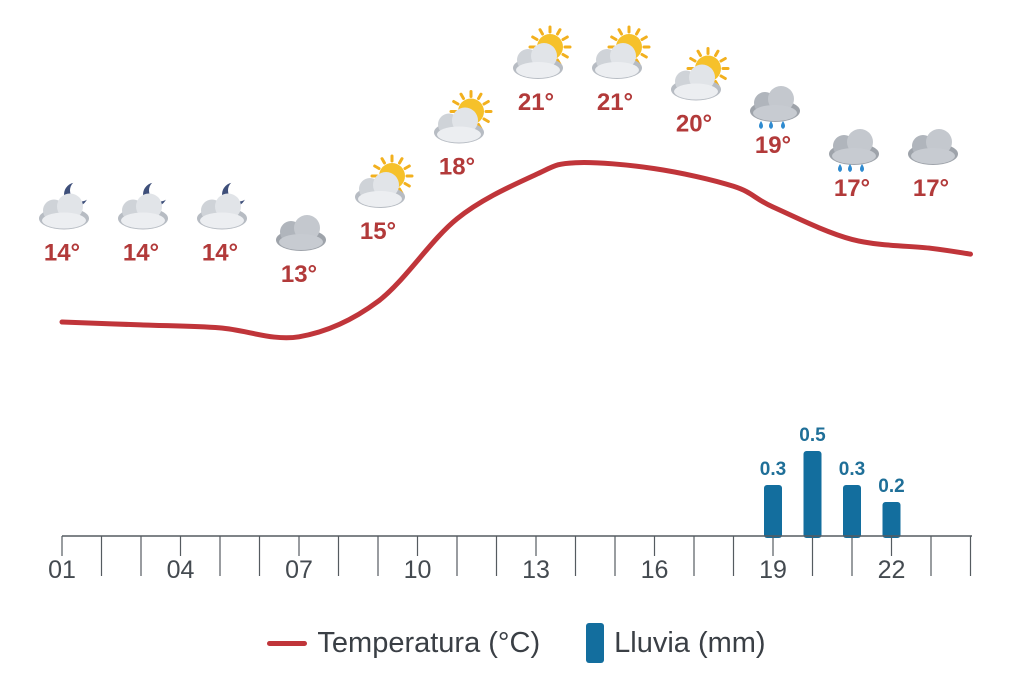 This screenshot has height=697, width=1033. I want to click on legend-line-swatch, so click(287, 643).